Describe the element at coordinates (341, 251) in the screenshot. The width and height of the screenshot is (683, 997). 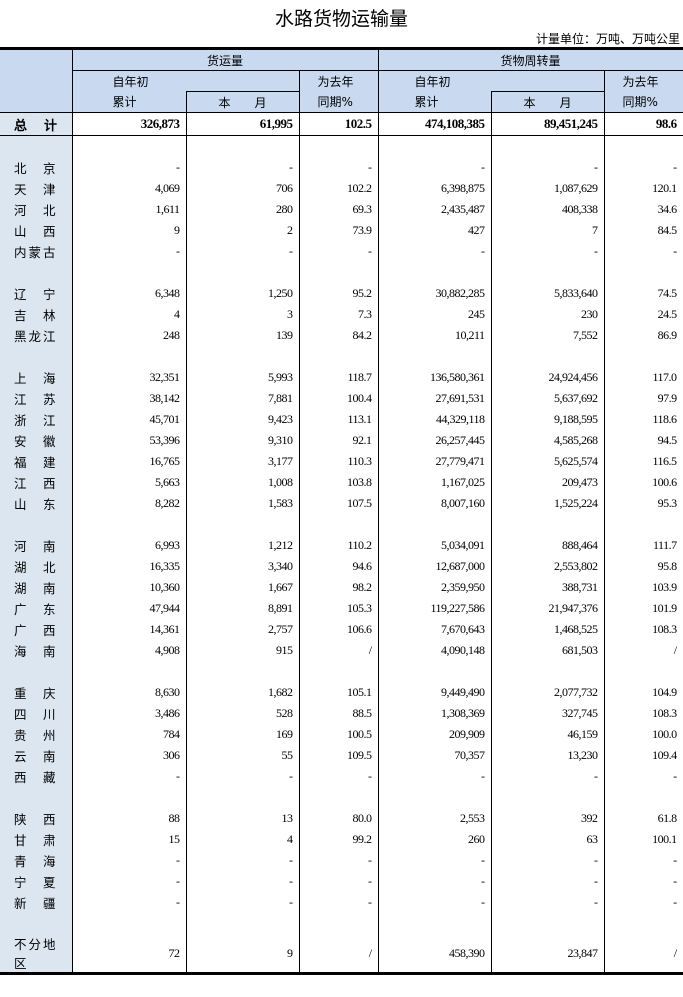
I see `table-row: 内蒙古 - - - - - -` at that location.